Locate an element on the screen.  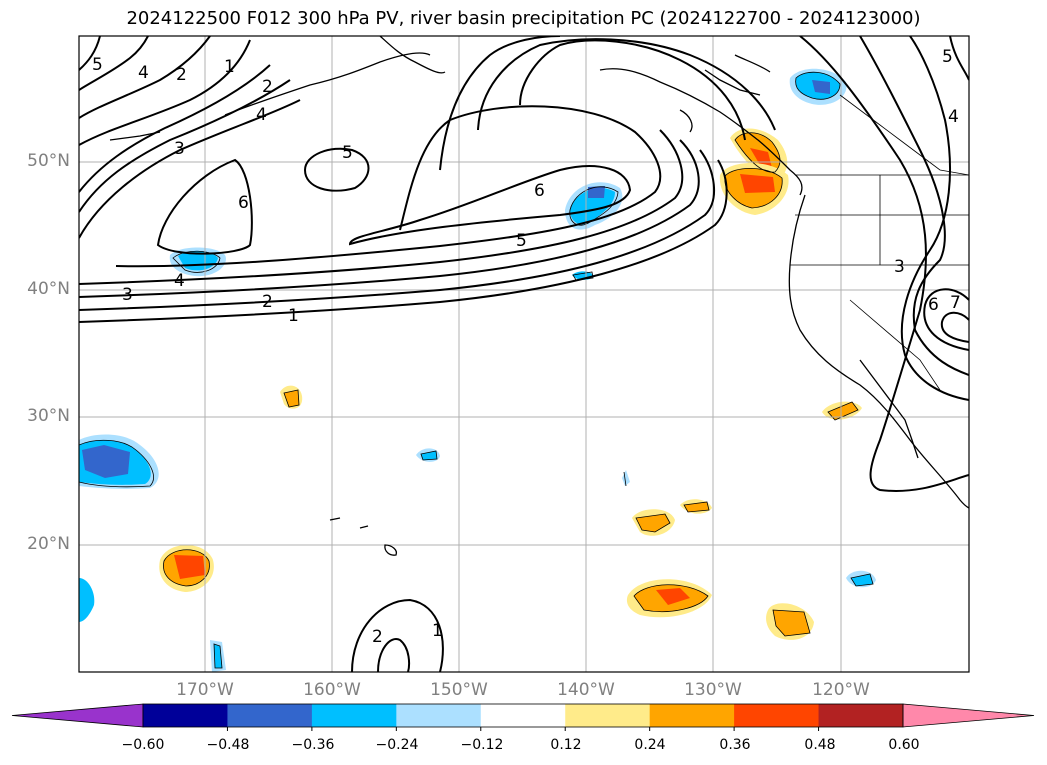
lon-label-130w: 130°W is located at coordinates (713, 690).